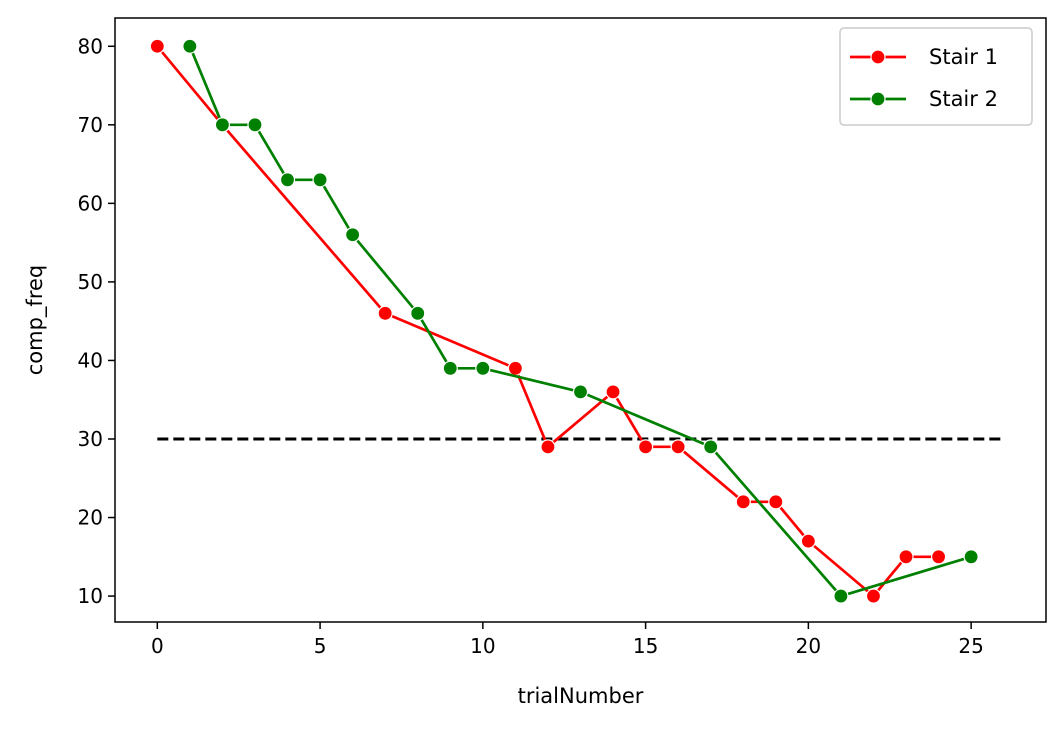 The width and height of the screenshot is (1064, 730). Describe the element at coordinates (90, 439) in the screenshot. I see `y-tick-label: 30` at that location.